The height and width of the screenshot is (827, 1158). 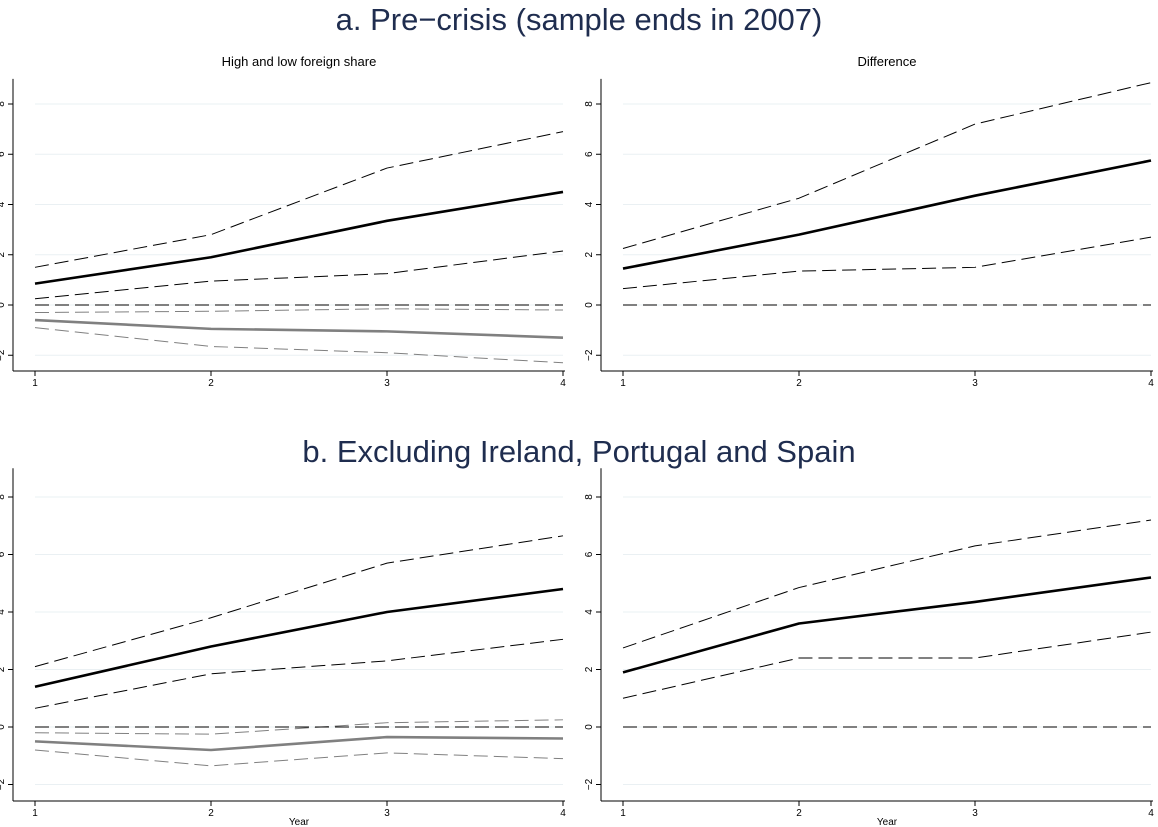 What do you see at coordinates (886, 61) in the screenshot?
I see `panel-title: Difference` at bounding box center [886, 61].